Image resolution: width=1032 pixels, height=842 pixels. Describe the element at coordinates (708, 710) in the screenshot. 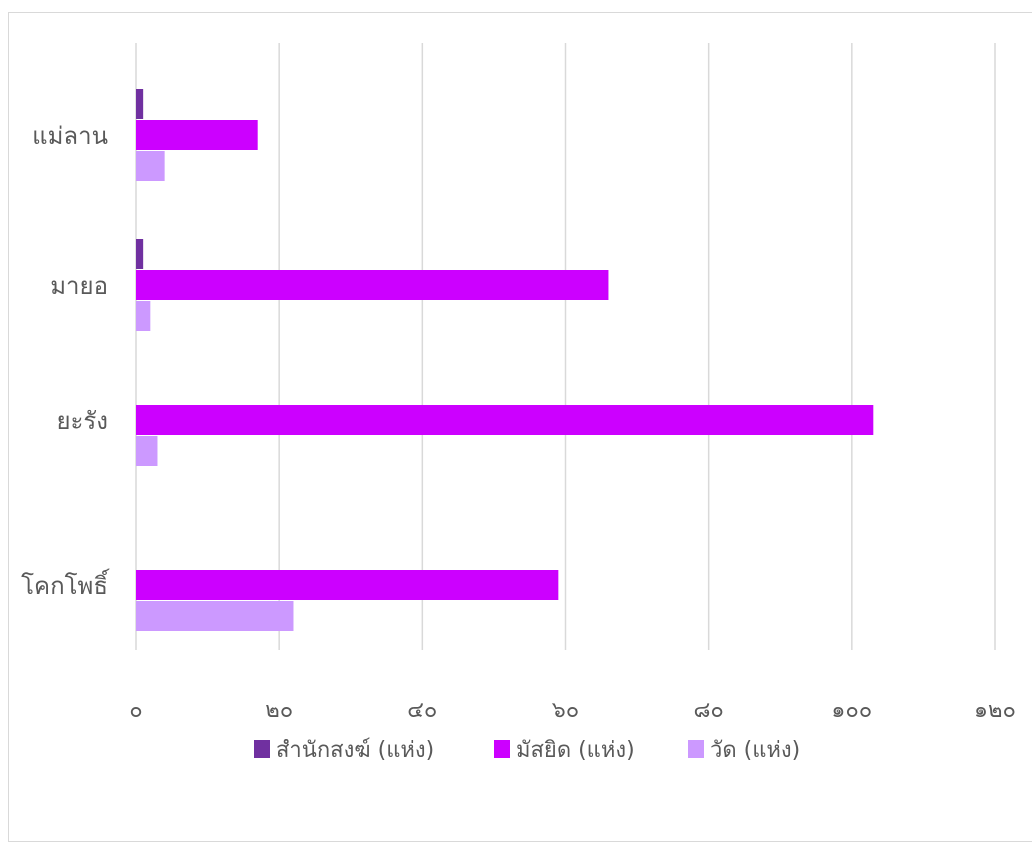

I see `x-tick-label: ๘๐` at that location.